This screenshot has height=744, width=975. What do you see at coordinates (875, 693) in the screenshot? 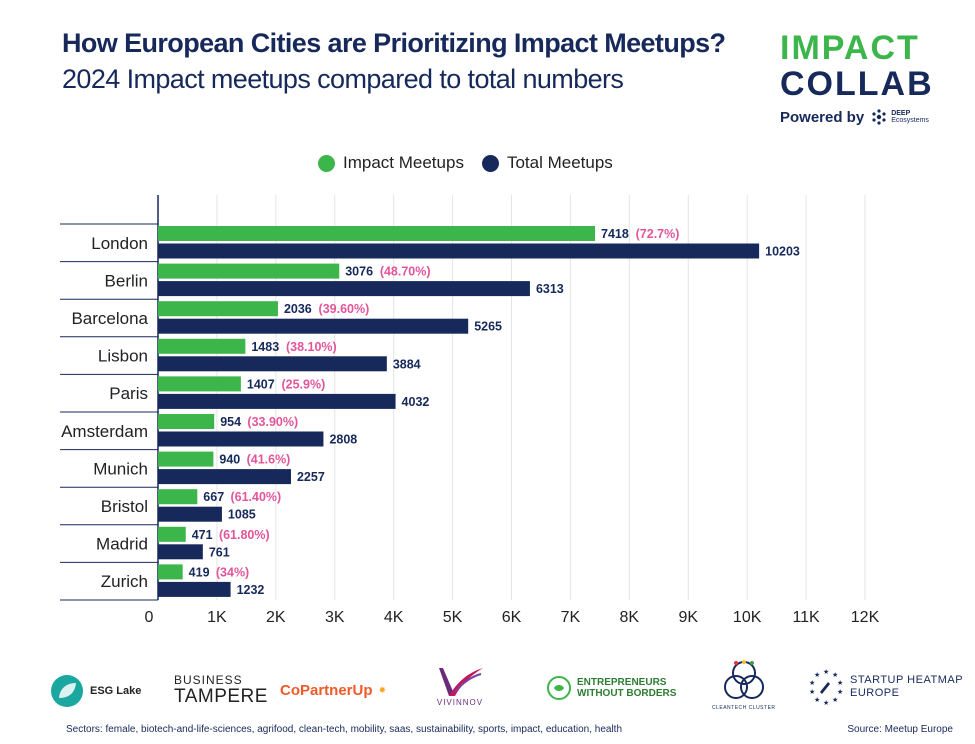
I see `partner-heatmap-line2: EUROPE` at bounding box center [875, 693].